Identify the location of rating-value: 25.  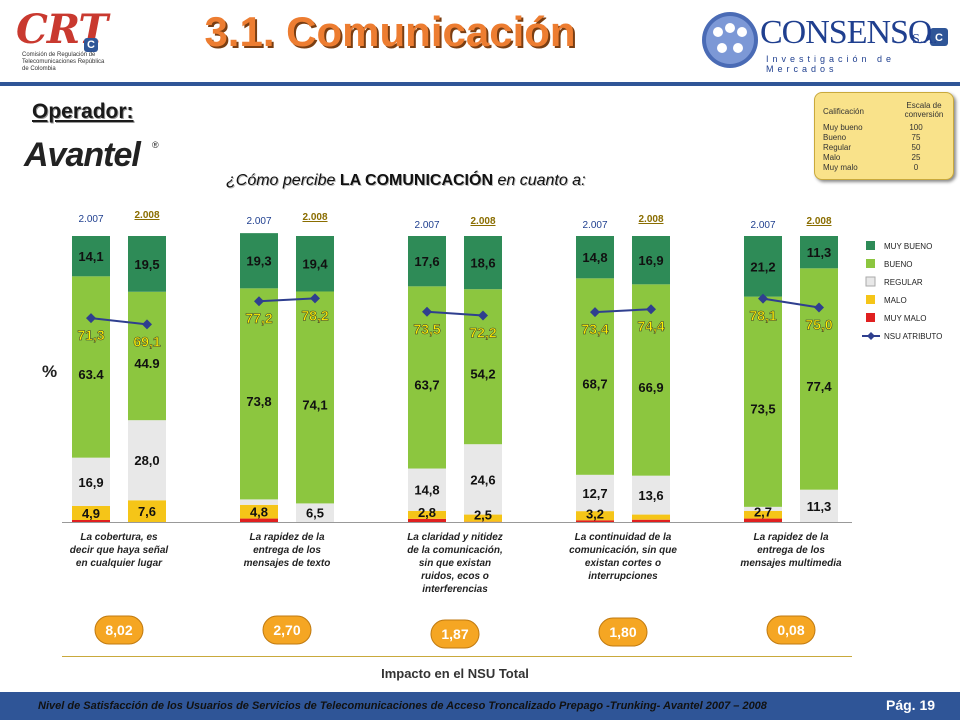
(916, 157).